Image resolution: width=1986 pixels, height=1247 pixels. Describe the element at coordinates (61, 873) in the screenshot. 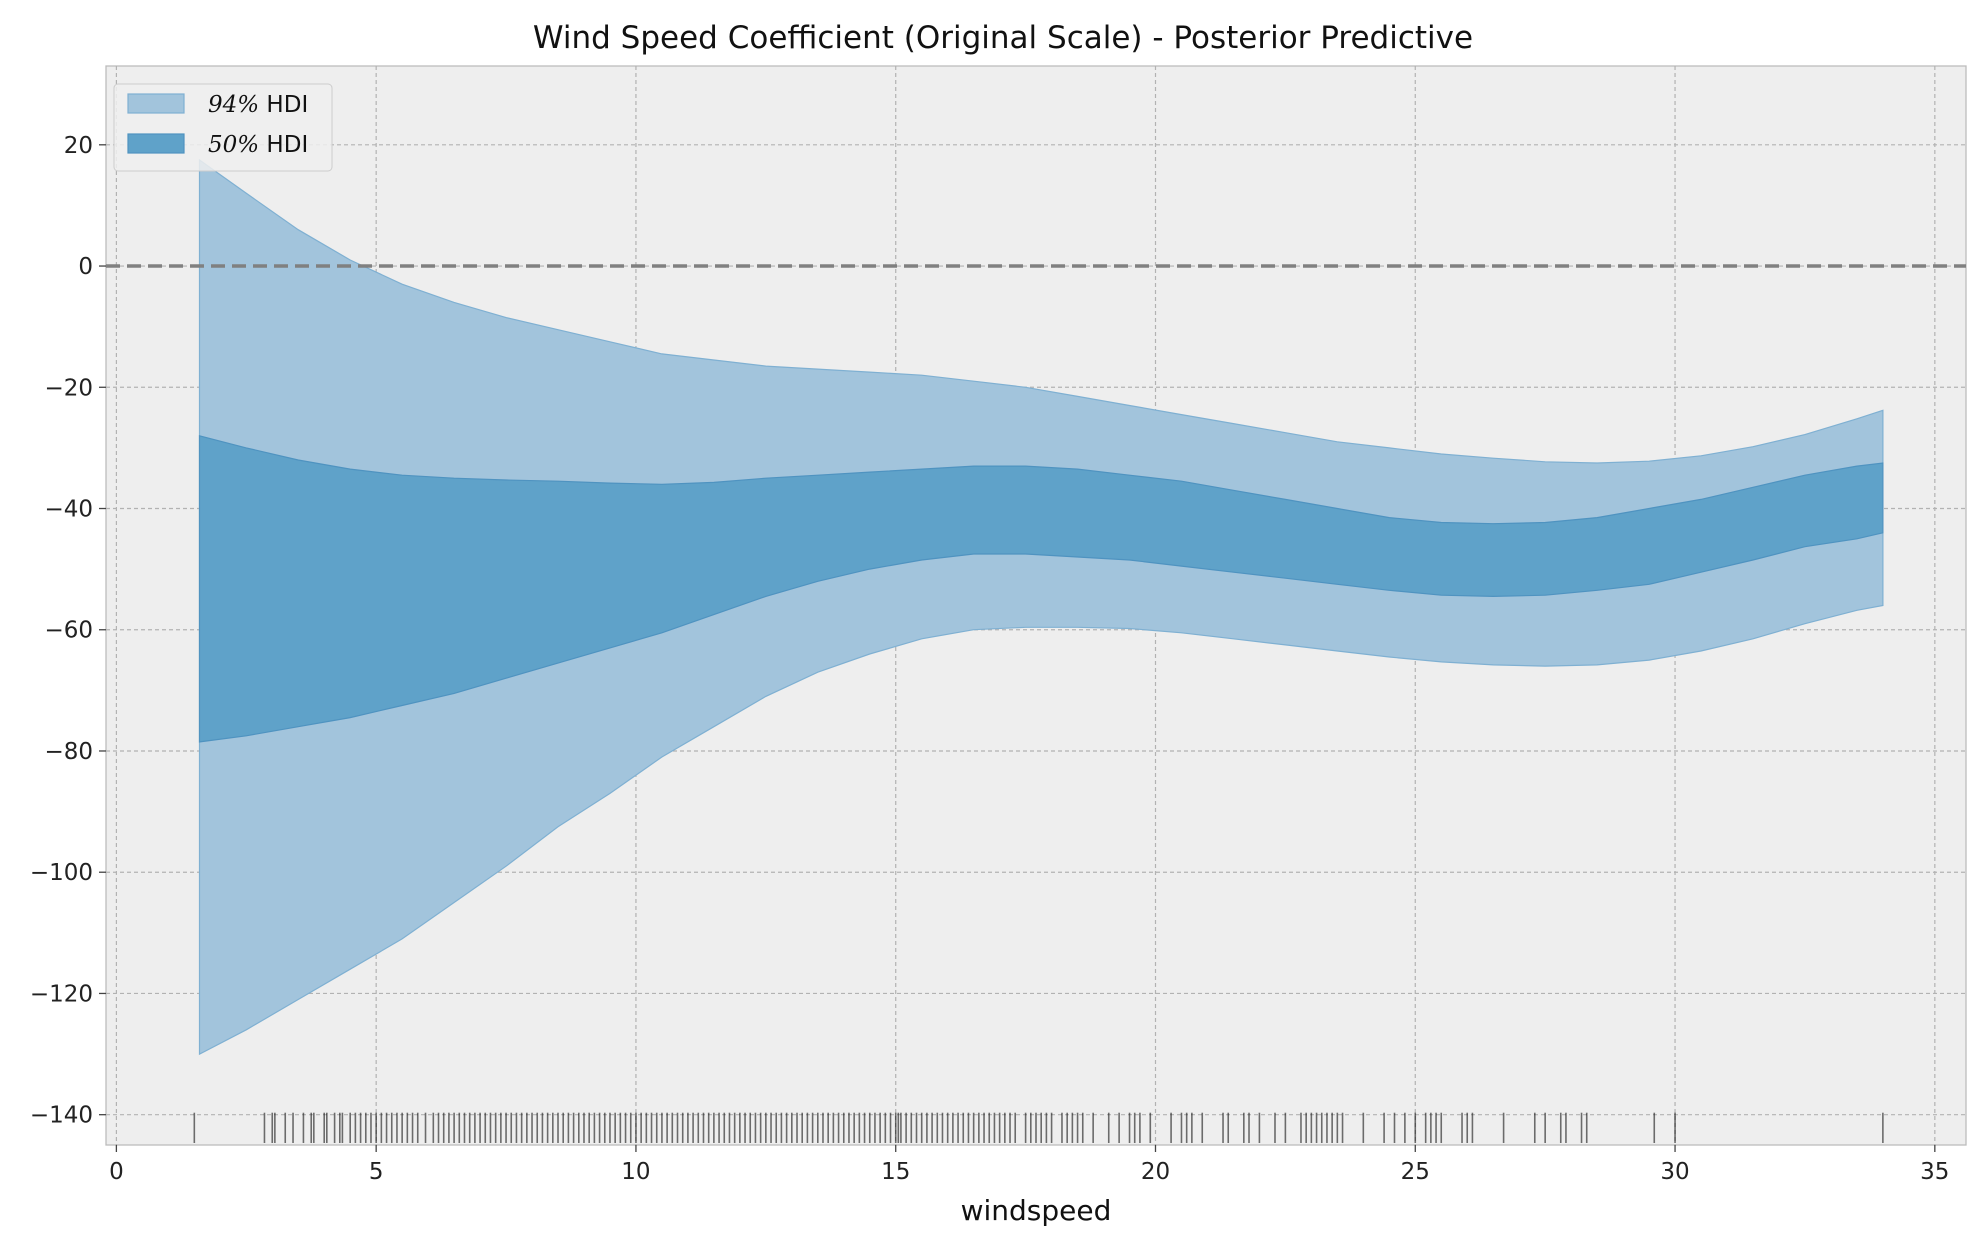

I see `y-tick-label: −100` at that location.